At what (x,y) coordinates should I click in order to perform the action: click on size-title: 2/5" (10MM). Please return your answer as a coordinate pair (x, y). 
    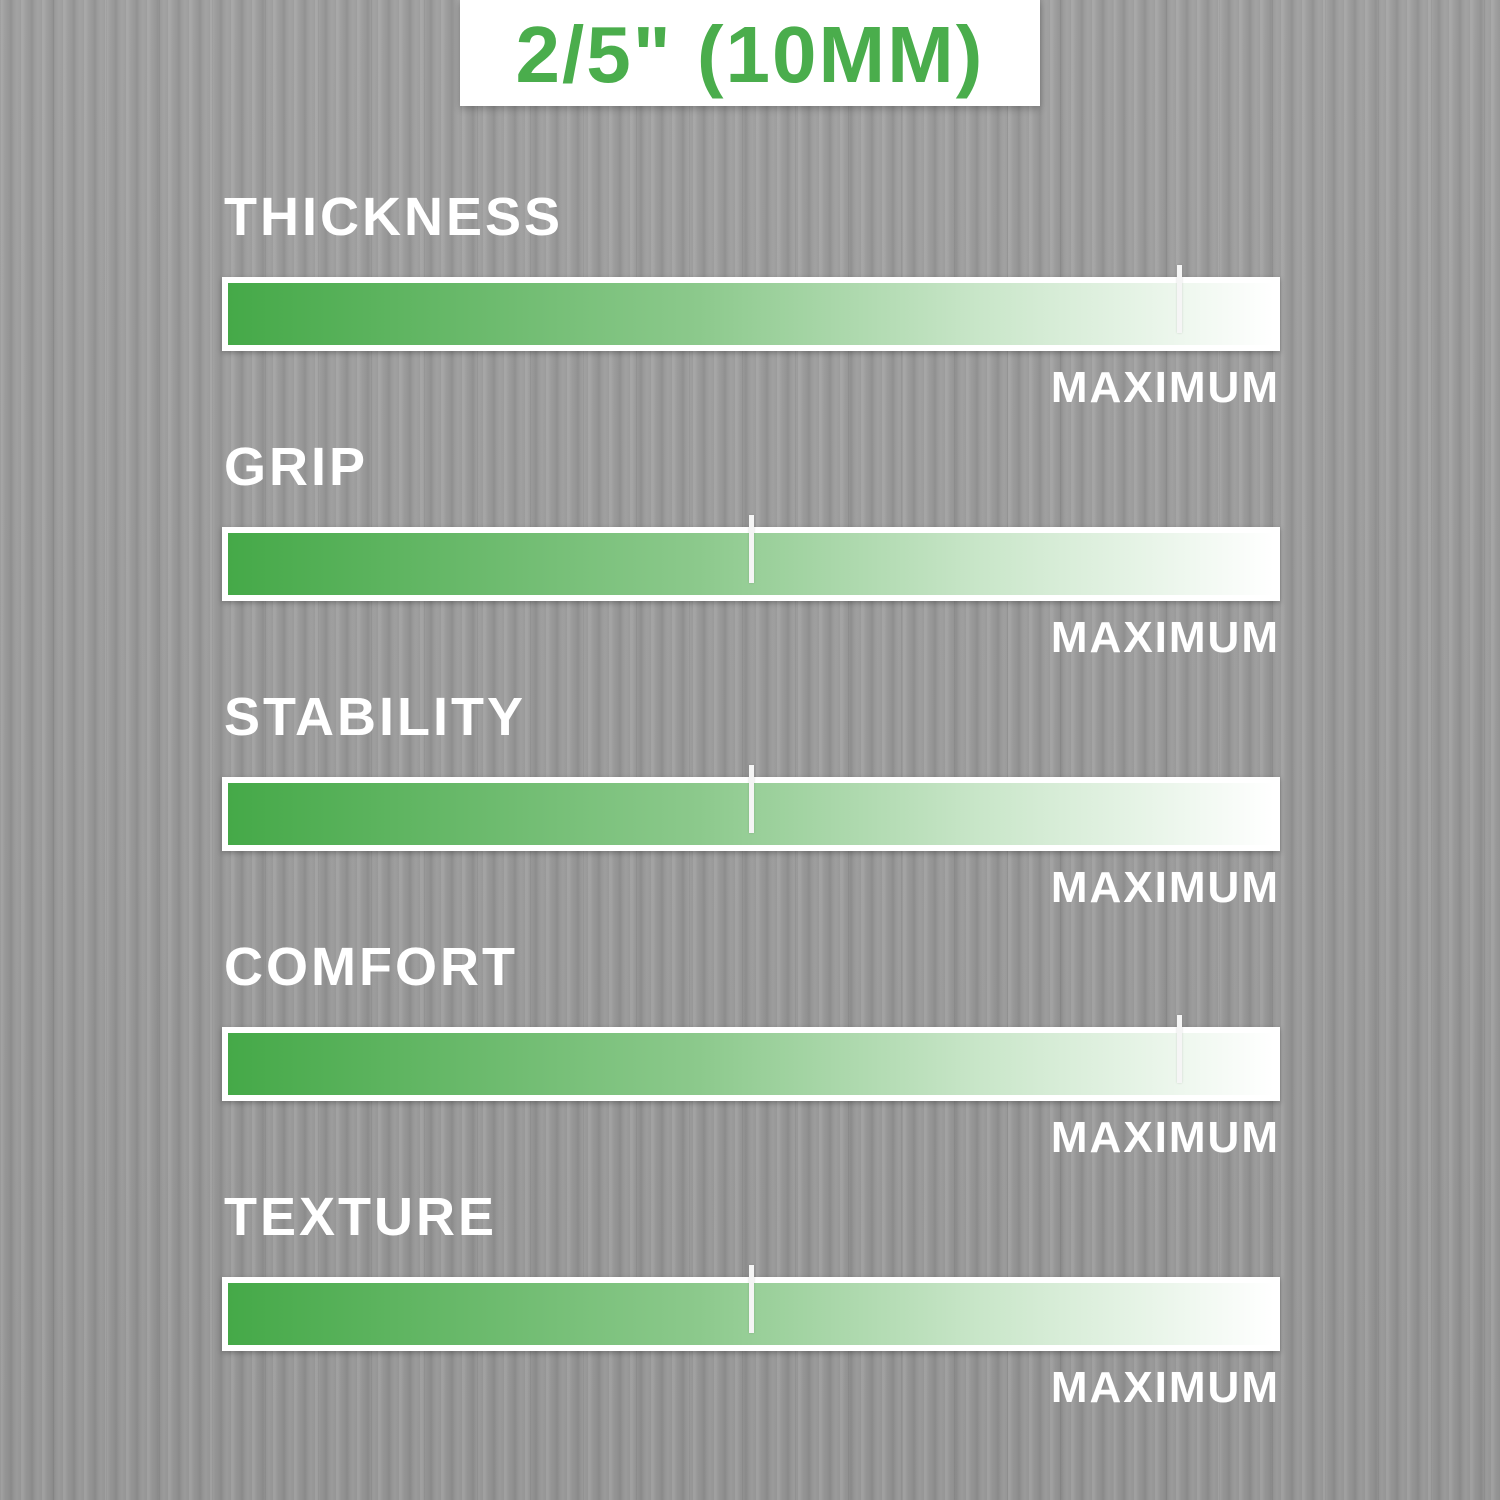
    Looking at the image, I should click on (750, 54).